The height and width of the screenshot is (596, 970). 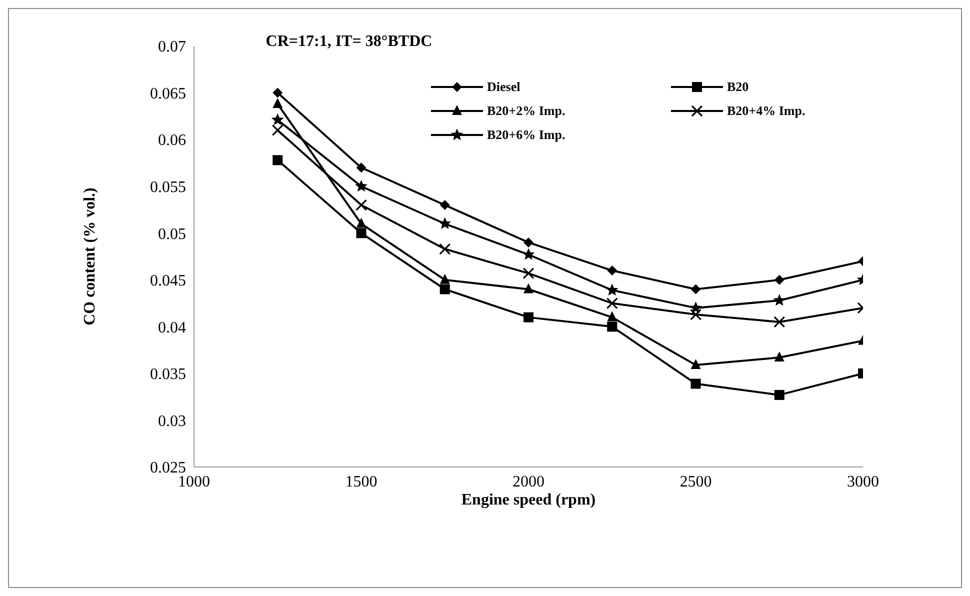 I want to click on y-tick-label: 0.045, so click(x=168, y=281).